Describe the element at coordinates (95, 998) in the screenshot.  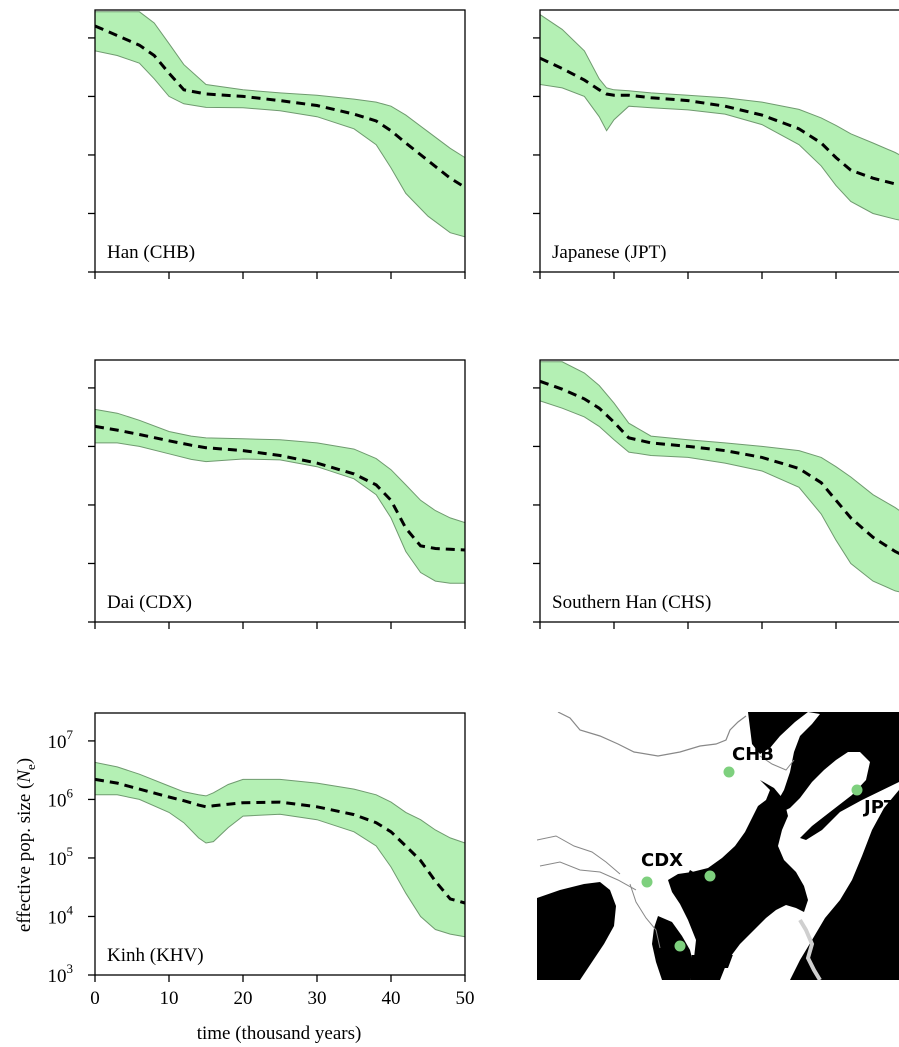
I see `x-tick-label: 0` at that location.